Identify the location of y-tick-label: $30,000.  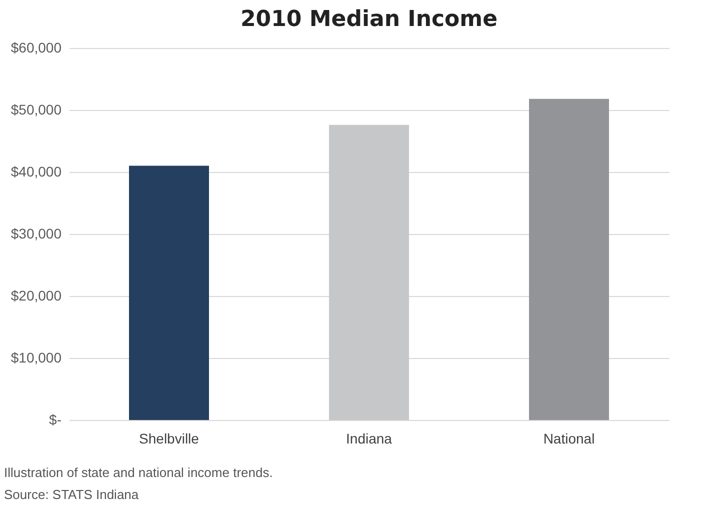
(36, 234).